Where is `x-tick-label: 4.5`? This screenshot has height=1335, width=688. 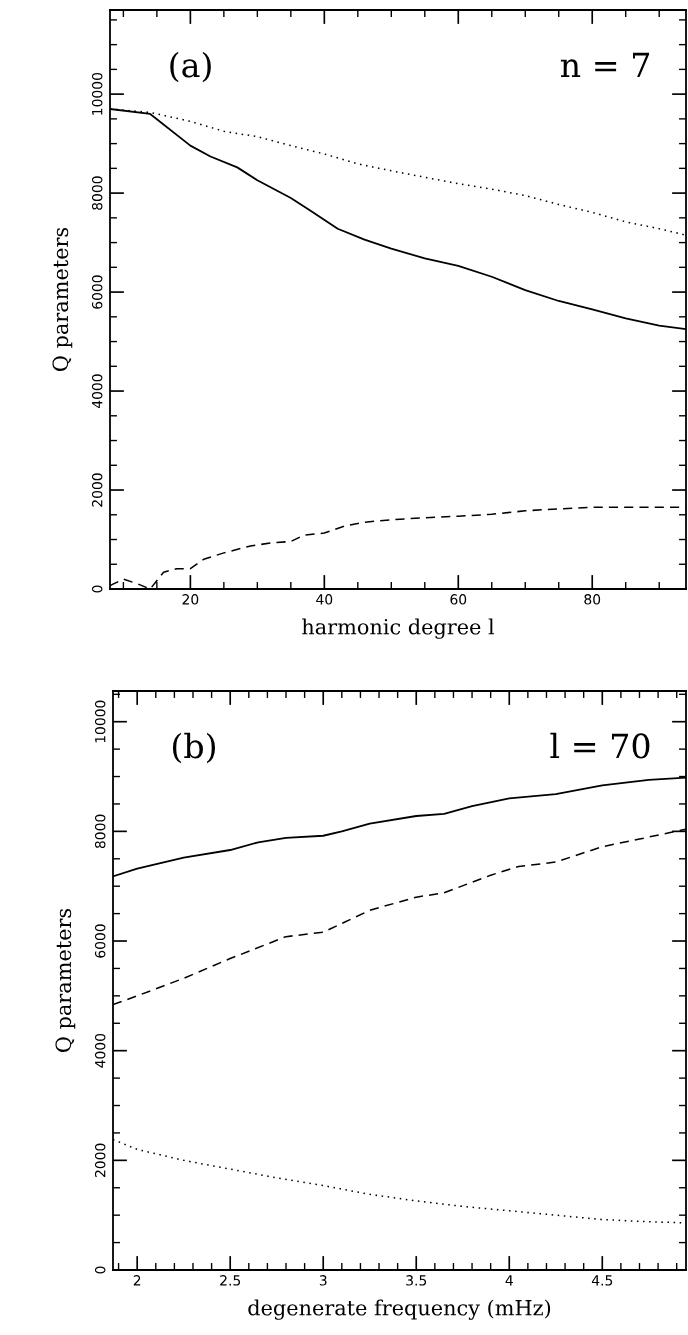
x-tick-label: 4.5 is located at coordinates (602, 1280).